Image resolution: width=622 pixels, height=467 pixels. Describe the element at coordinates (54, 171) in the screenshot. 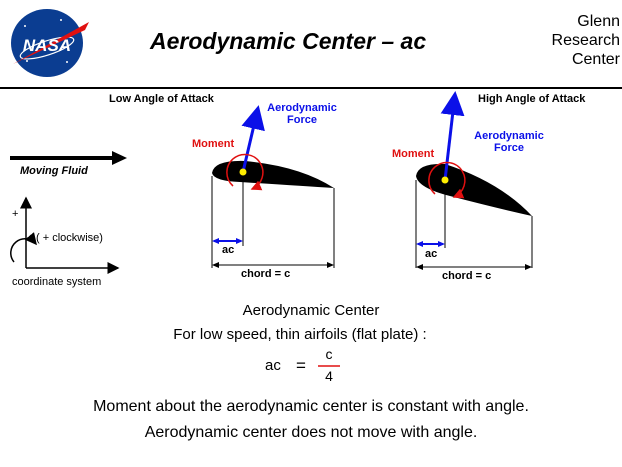

I see `moving-fluid-label: Moving Fluid` at that location.